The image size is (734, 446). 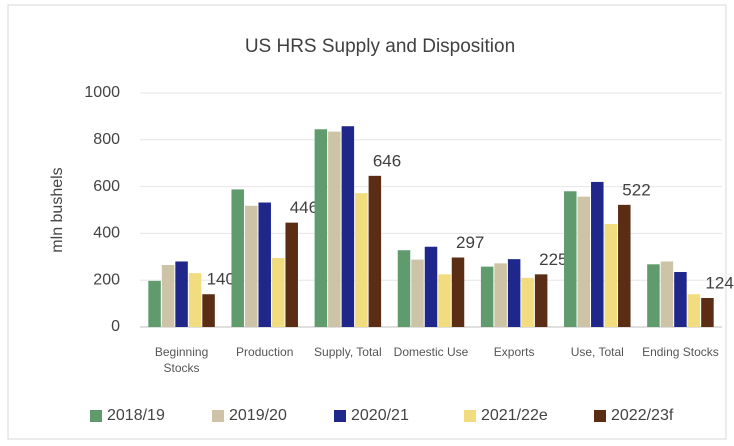 I want to click on legend-label: 2020/21, so click(x=380, y=415).